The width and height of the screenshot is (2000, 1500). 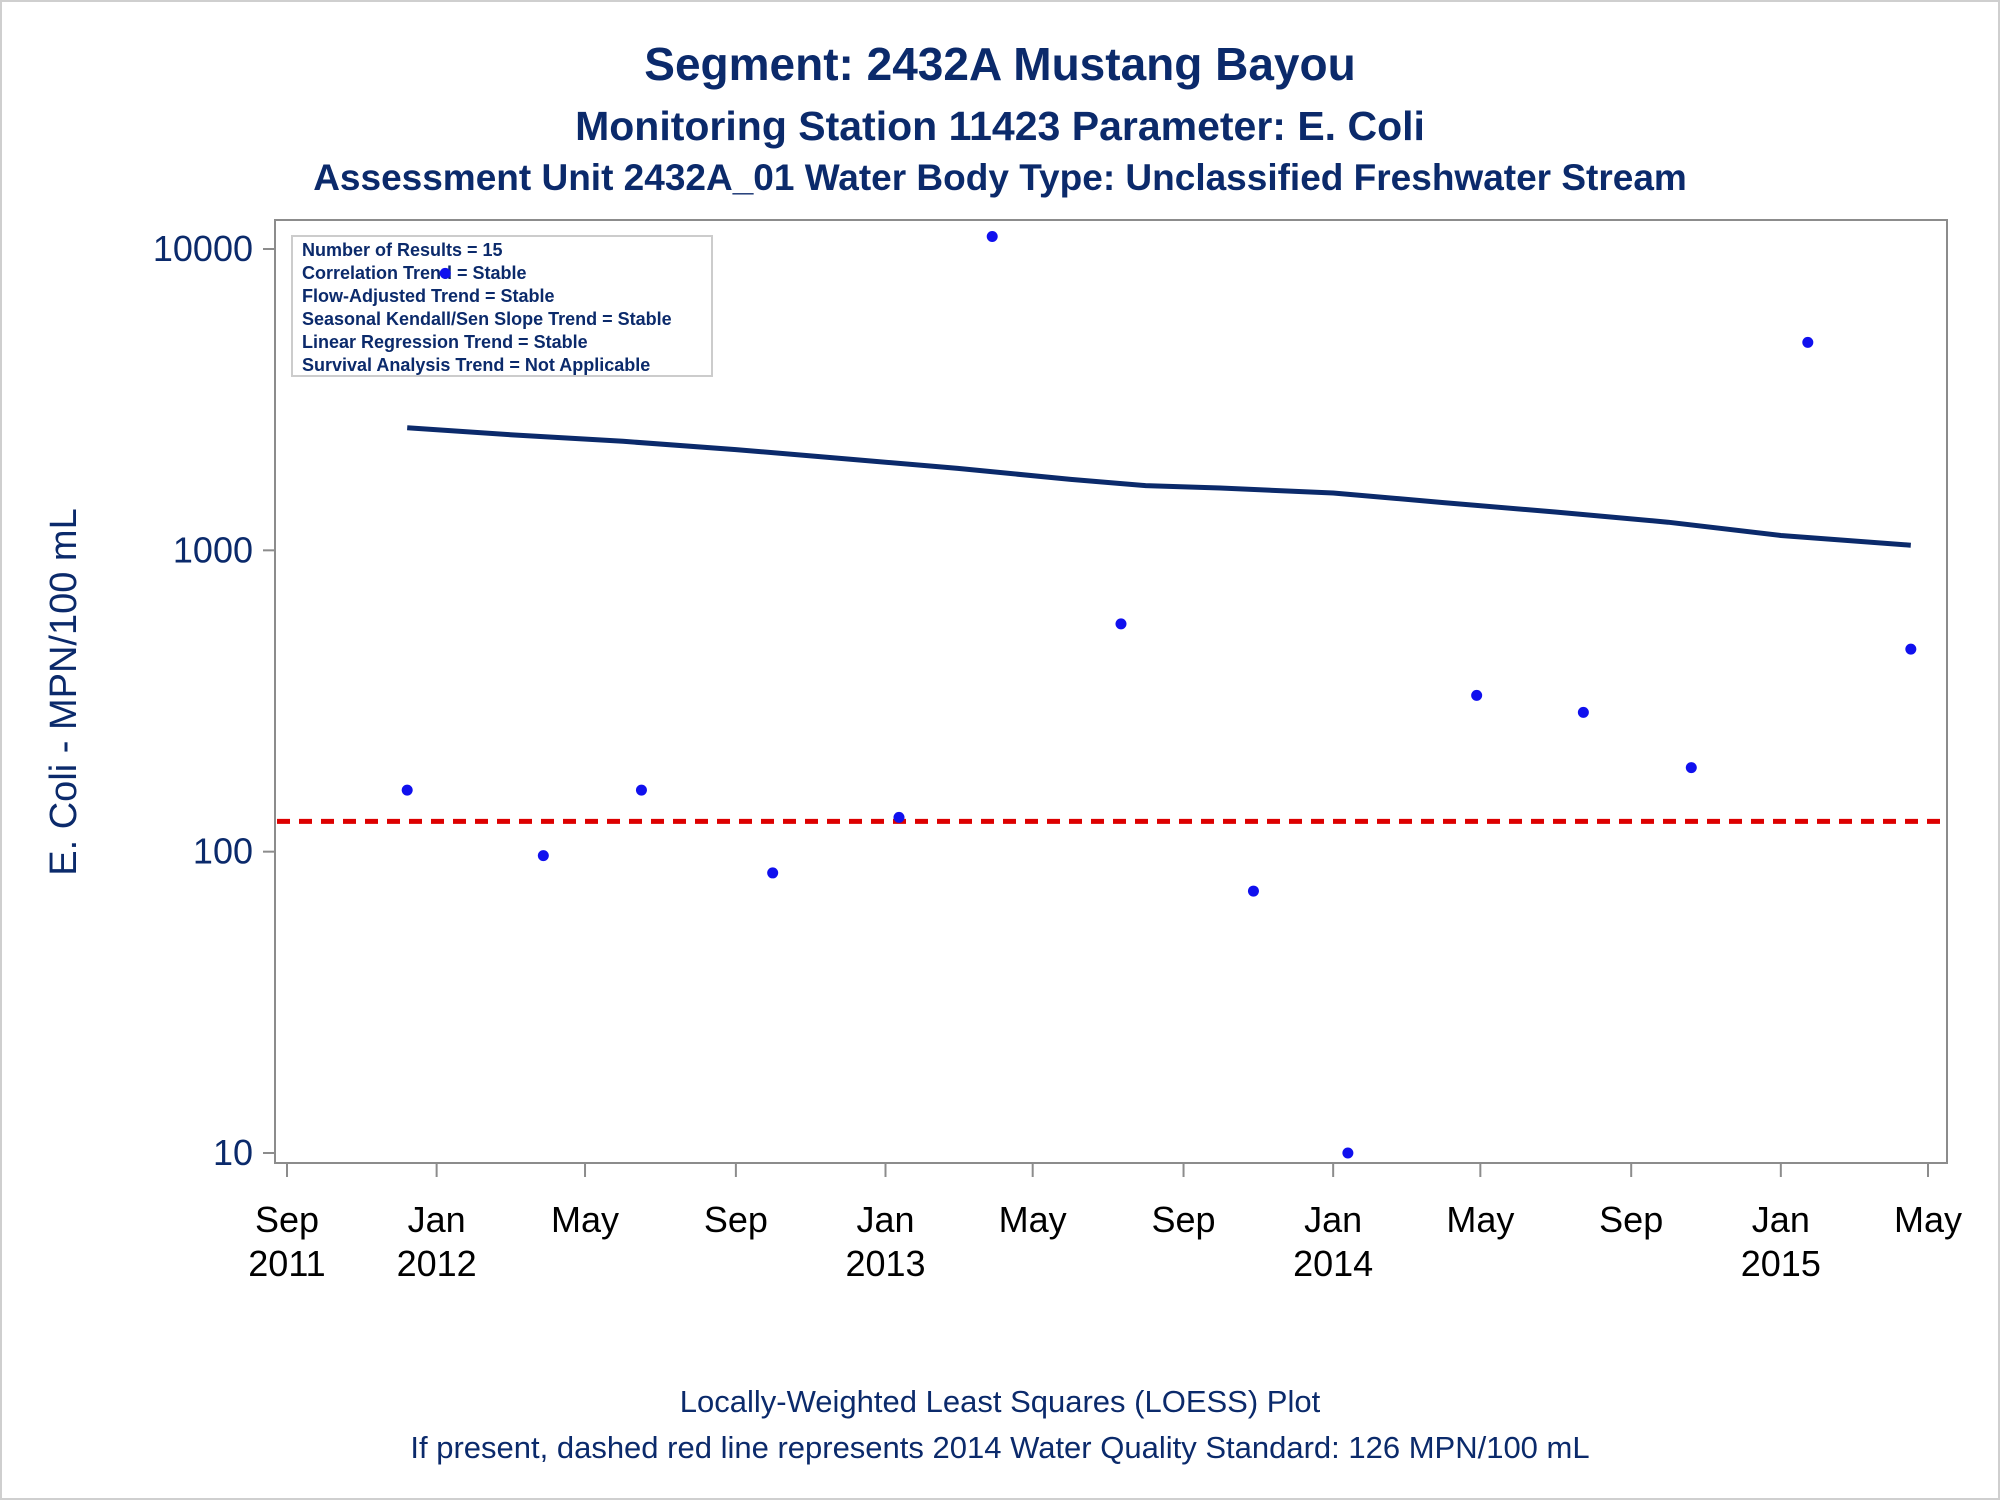 What do you see at coordinates (214, 700) in the screenshot?
I see `y-axis: 10 100 1000 10000` at bounding box center [214, 700].